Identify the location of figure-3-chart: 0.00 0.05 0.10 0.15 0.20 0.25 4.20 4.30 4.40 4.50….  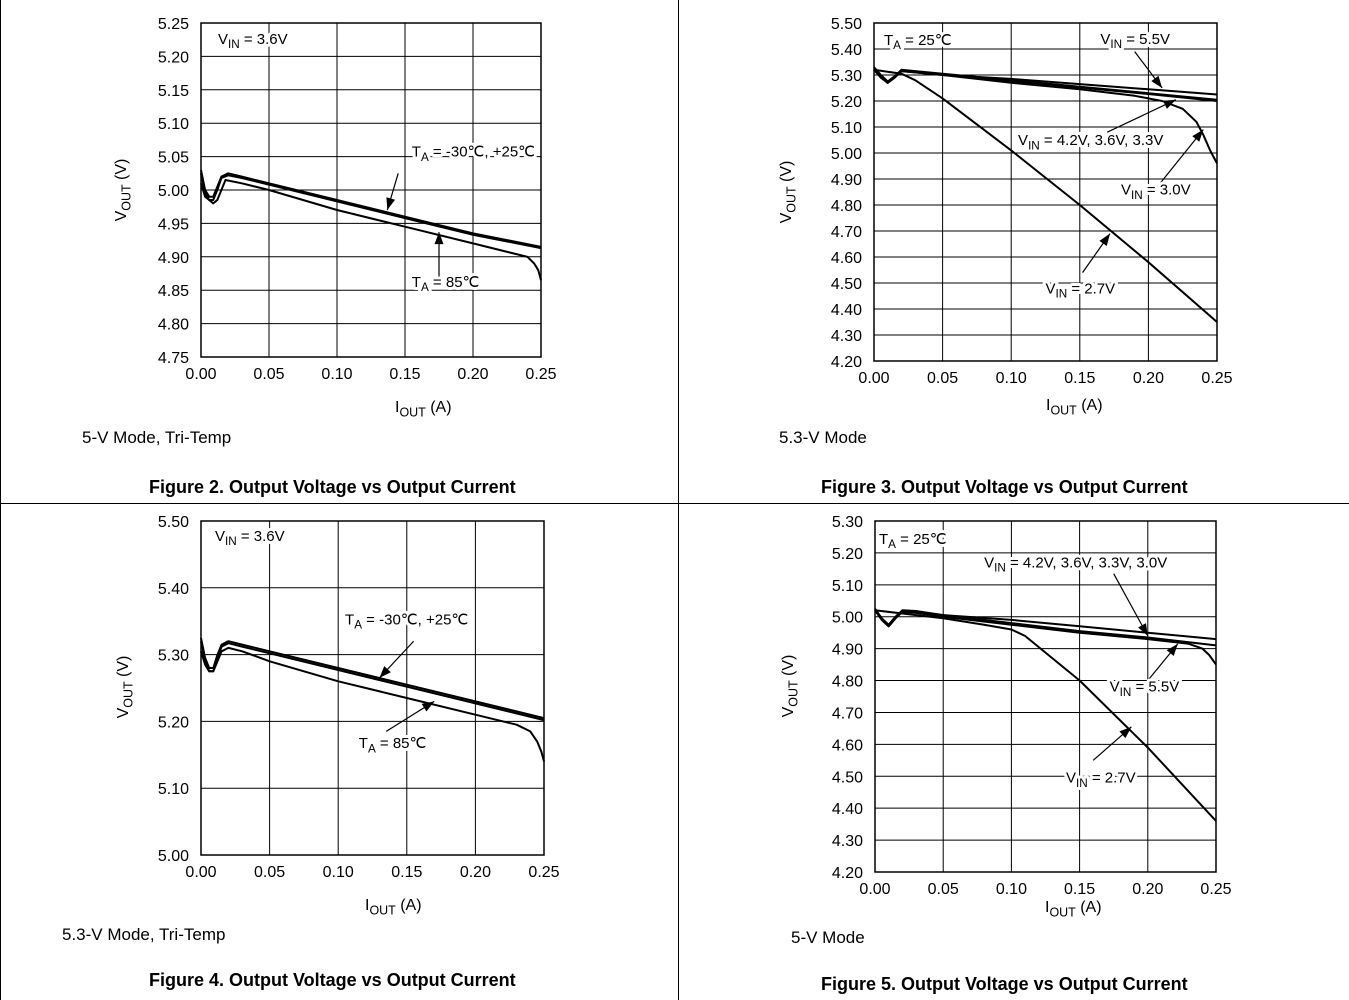
(1005, 216).